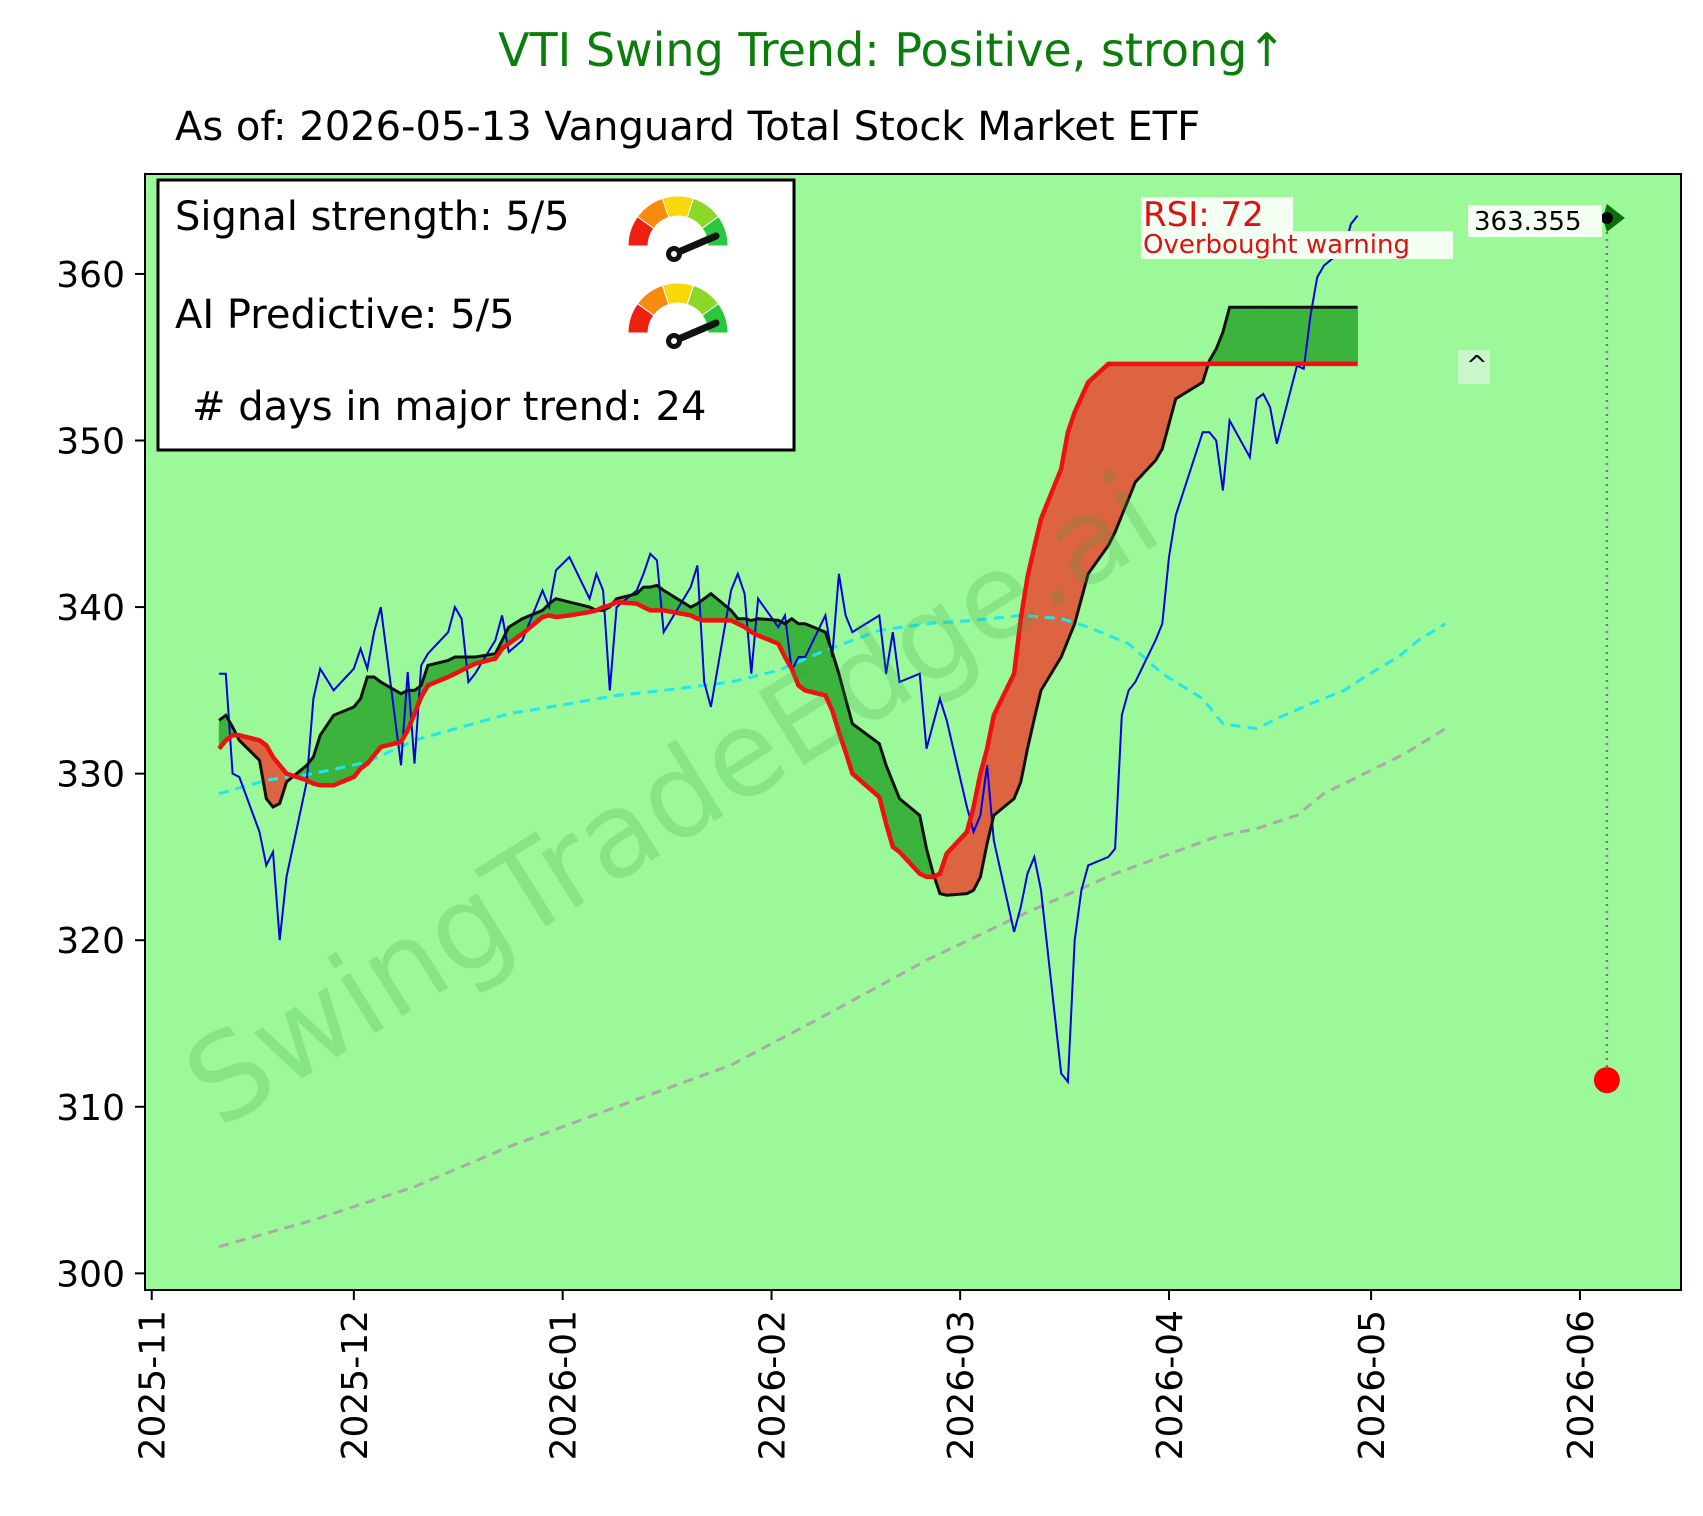 The width and height of the screenshot is (1703, 1516). I want to click on x-tick-label: 2026-05, so click(1372, 1385).